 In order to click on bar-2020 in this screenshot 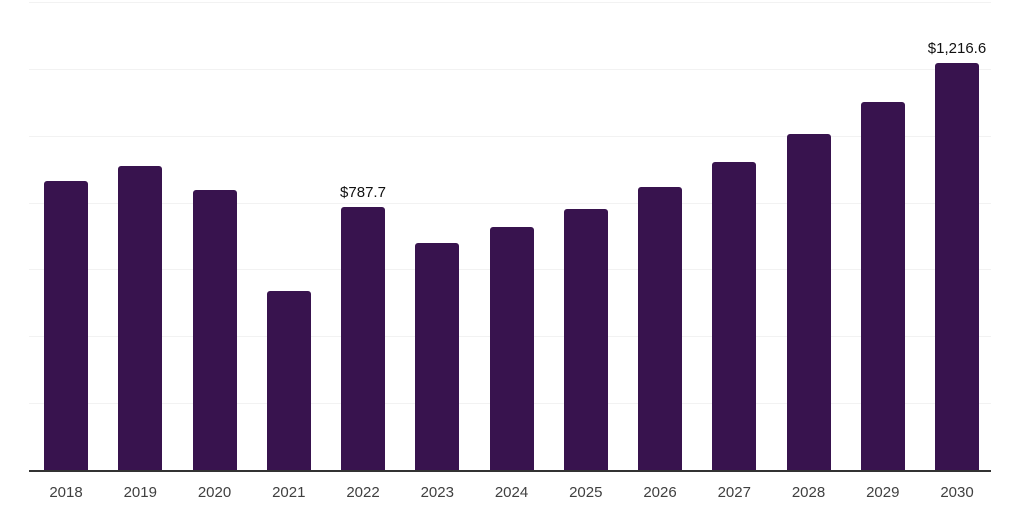, I will do `click(214, 329)`.